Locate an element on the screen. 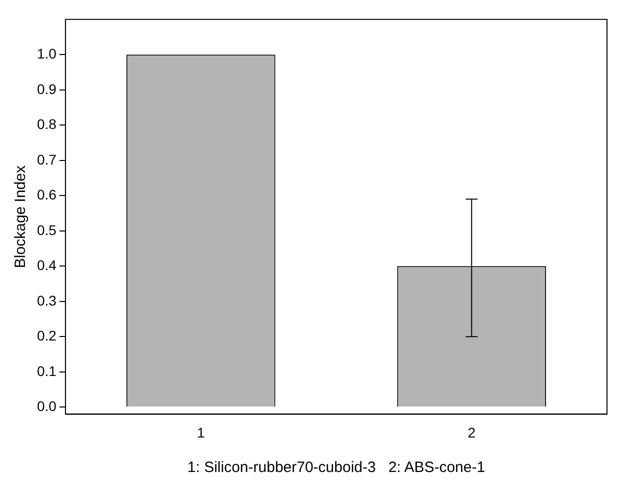  y-tick-label: 0.0 is located at coordinates (46, 406).